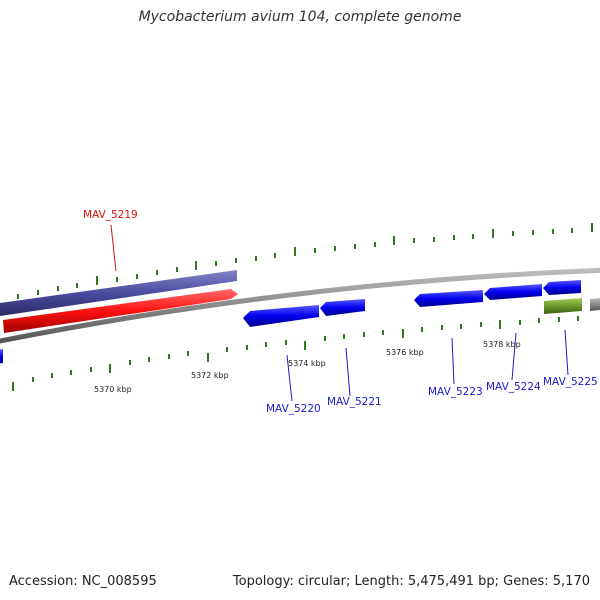  Describe the element at coordinates (502, 344) in the screenshot. I see `scale-label-5378: 5378 kbp` at that location.